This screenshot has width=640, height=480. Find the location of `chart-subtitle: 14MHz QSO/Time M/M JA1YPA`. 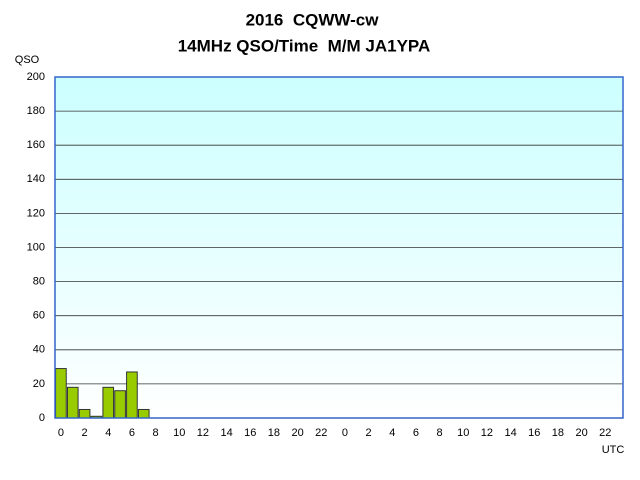

chart-subtitle: 14MHz QSO/Time M/M JA1YPA is located at coordinates (304, 45).